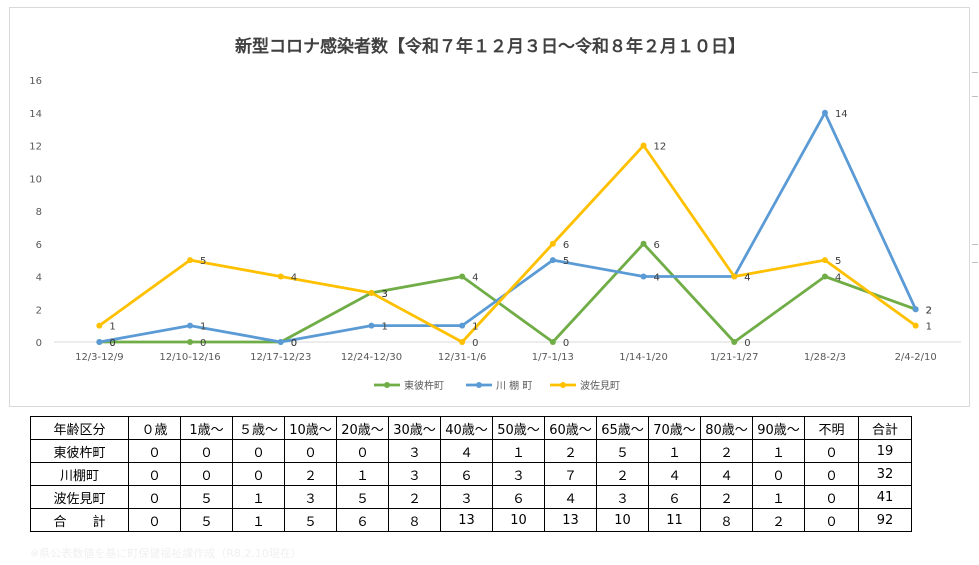 This screenshot has width=979, height=565. Describe the element at coordinates (79, 497) in the screenshot. I see `row-label: 波佐見町` at that location.